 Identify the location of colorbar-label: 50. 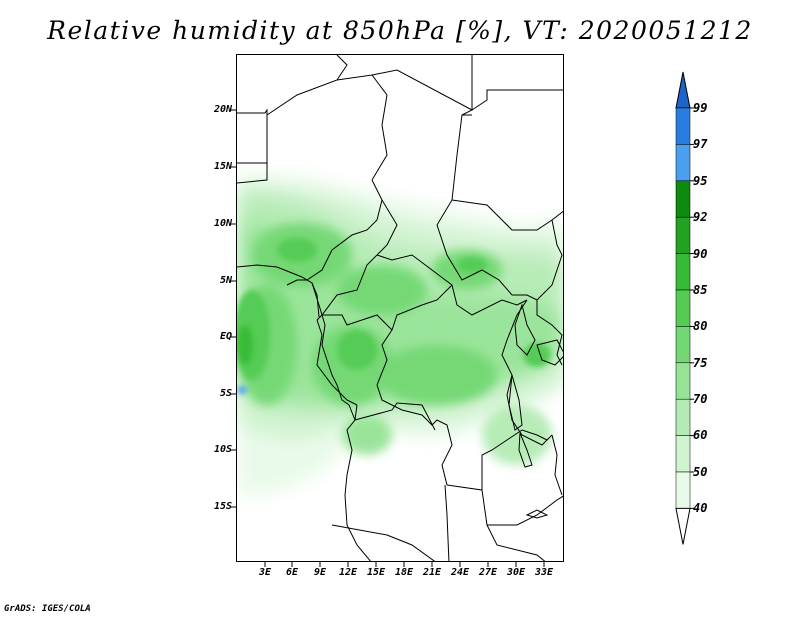
(700, 472).